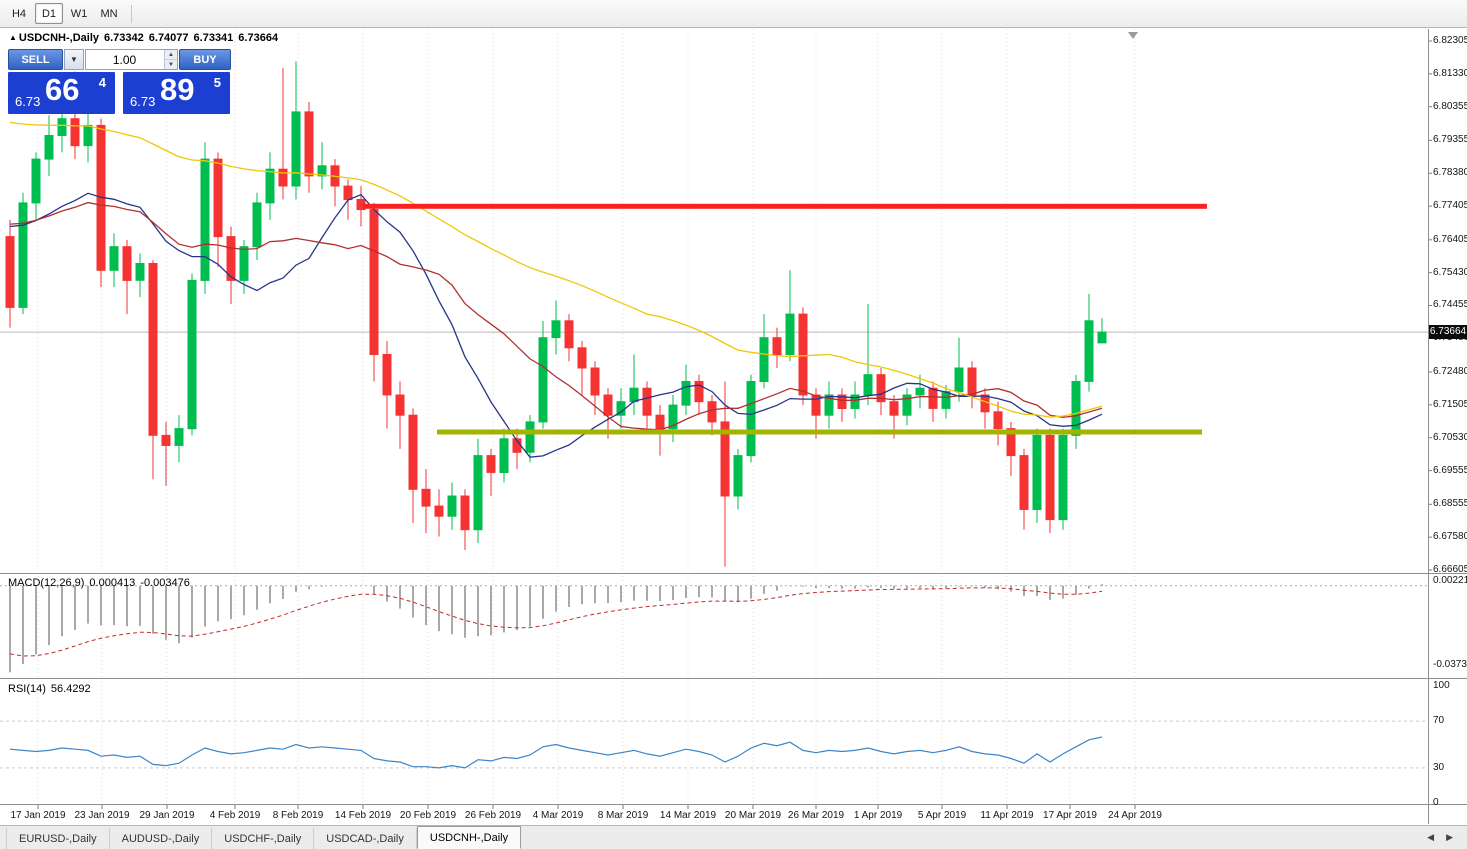  What do you see at coordinates (753, 815) in the screenshot?
I see `date-axis-label: 20 Mar 2019` at bounding box center [753, 815].